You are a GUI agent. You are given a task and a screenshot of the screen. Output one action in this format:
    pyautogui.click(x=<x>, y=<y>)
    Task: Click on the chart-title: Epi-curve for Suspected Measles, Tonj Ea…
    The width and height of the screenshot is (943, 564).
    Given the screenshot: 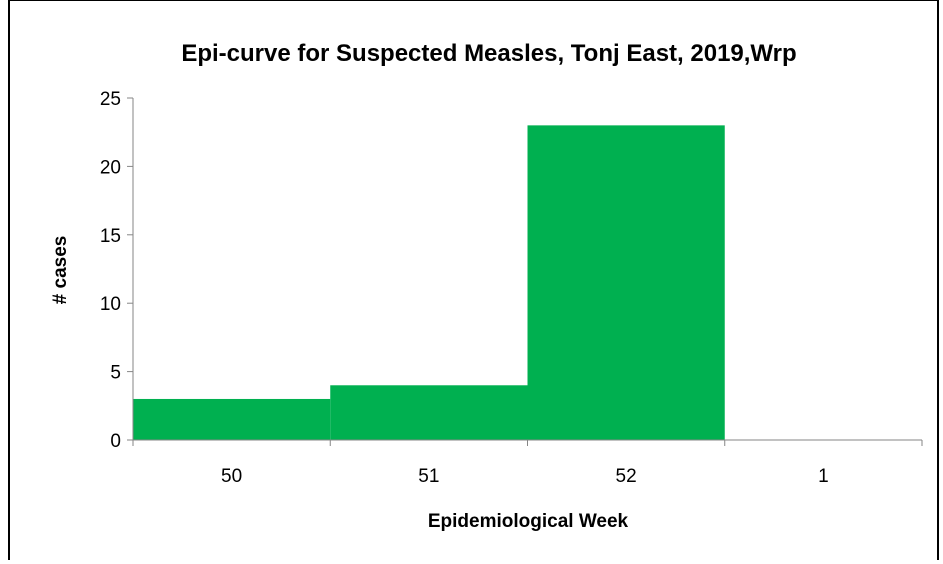 What is the action you would take?
    pyautogui.click(x=488, y=53)
    